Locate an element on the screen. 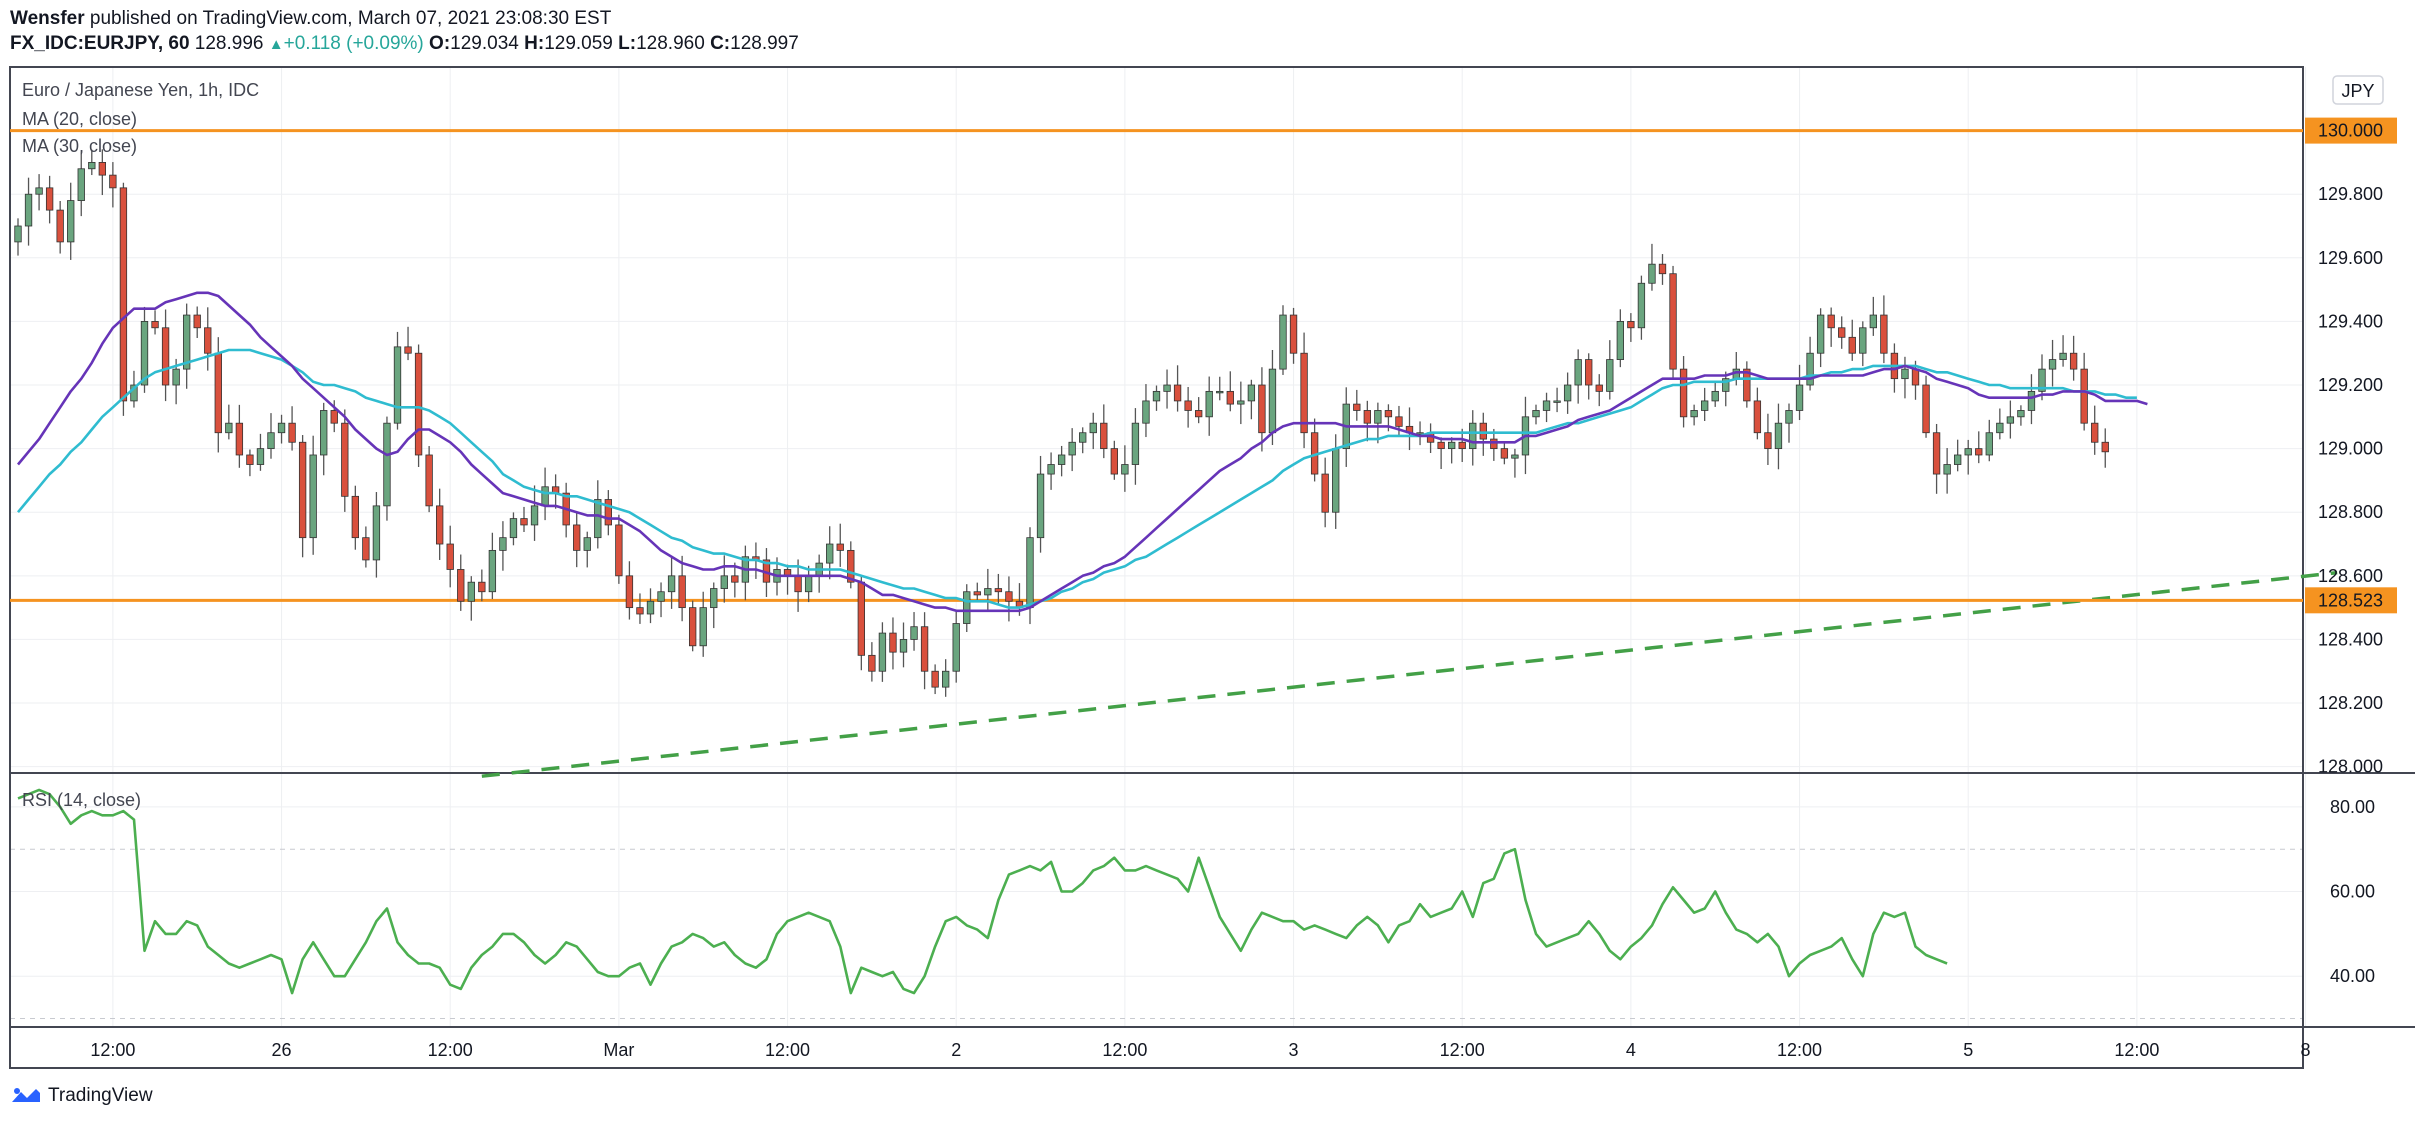 Image resolution: width=2415 pixels, height=1128 pixels. price-change: +0.118 (+0.09%) is located at coordinates (353, 43).